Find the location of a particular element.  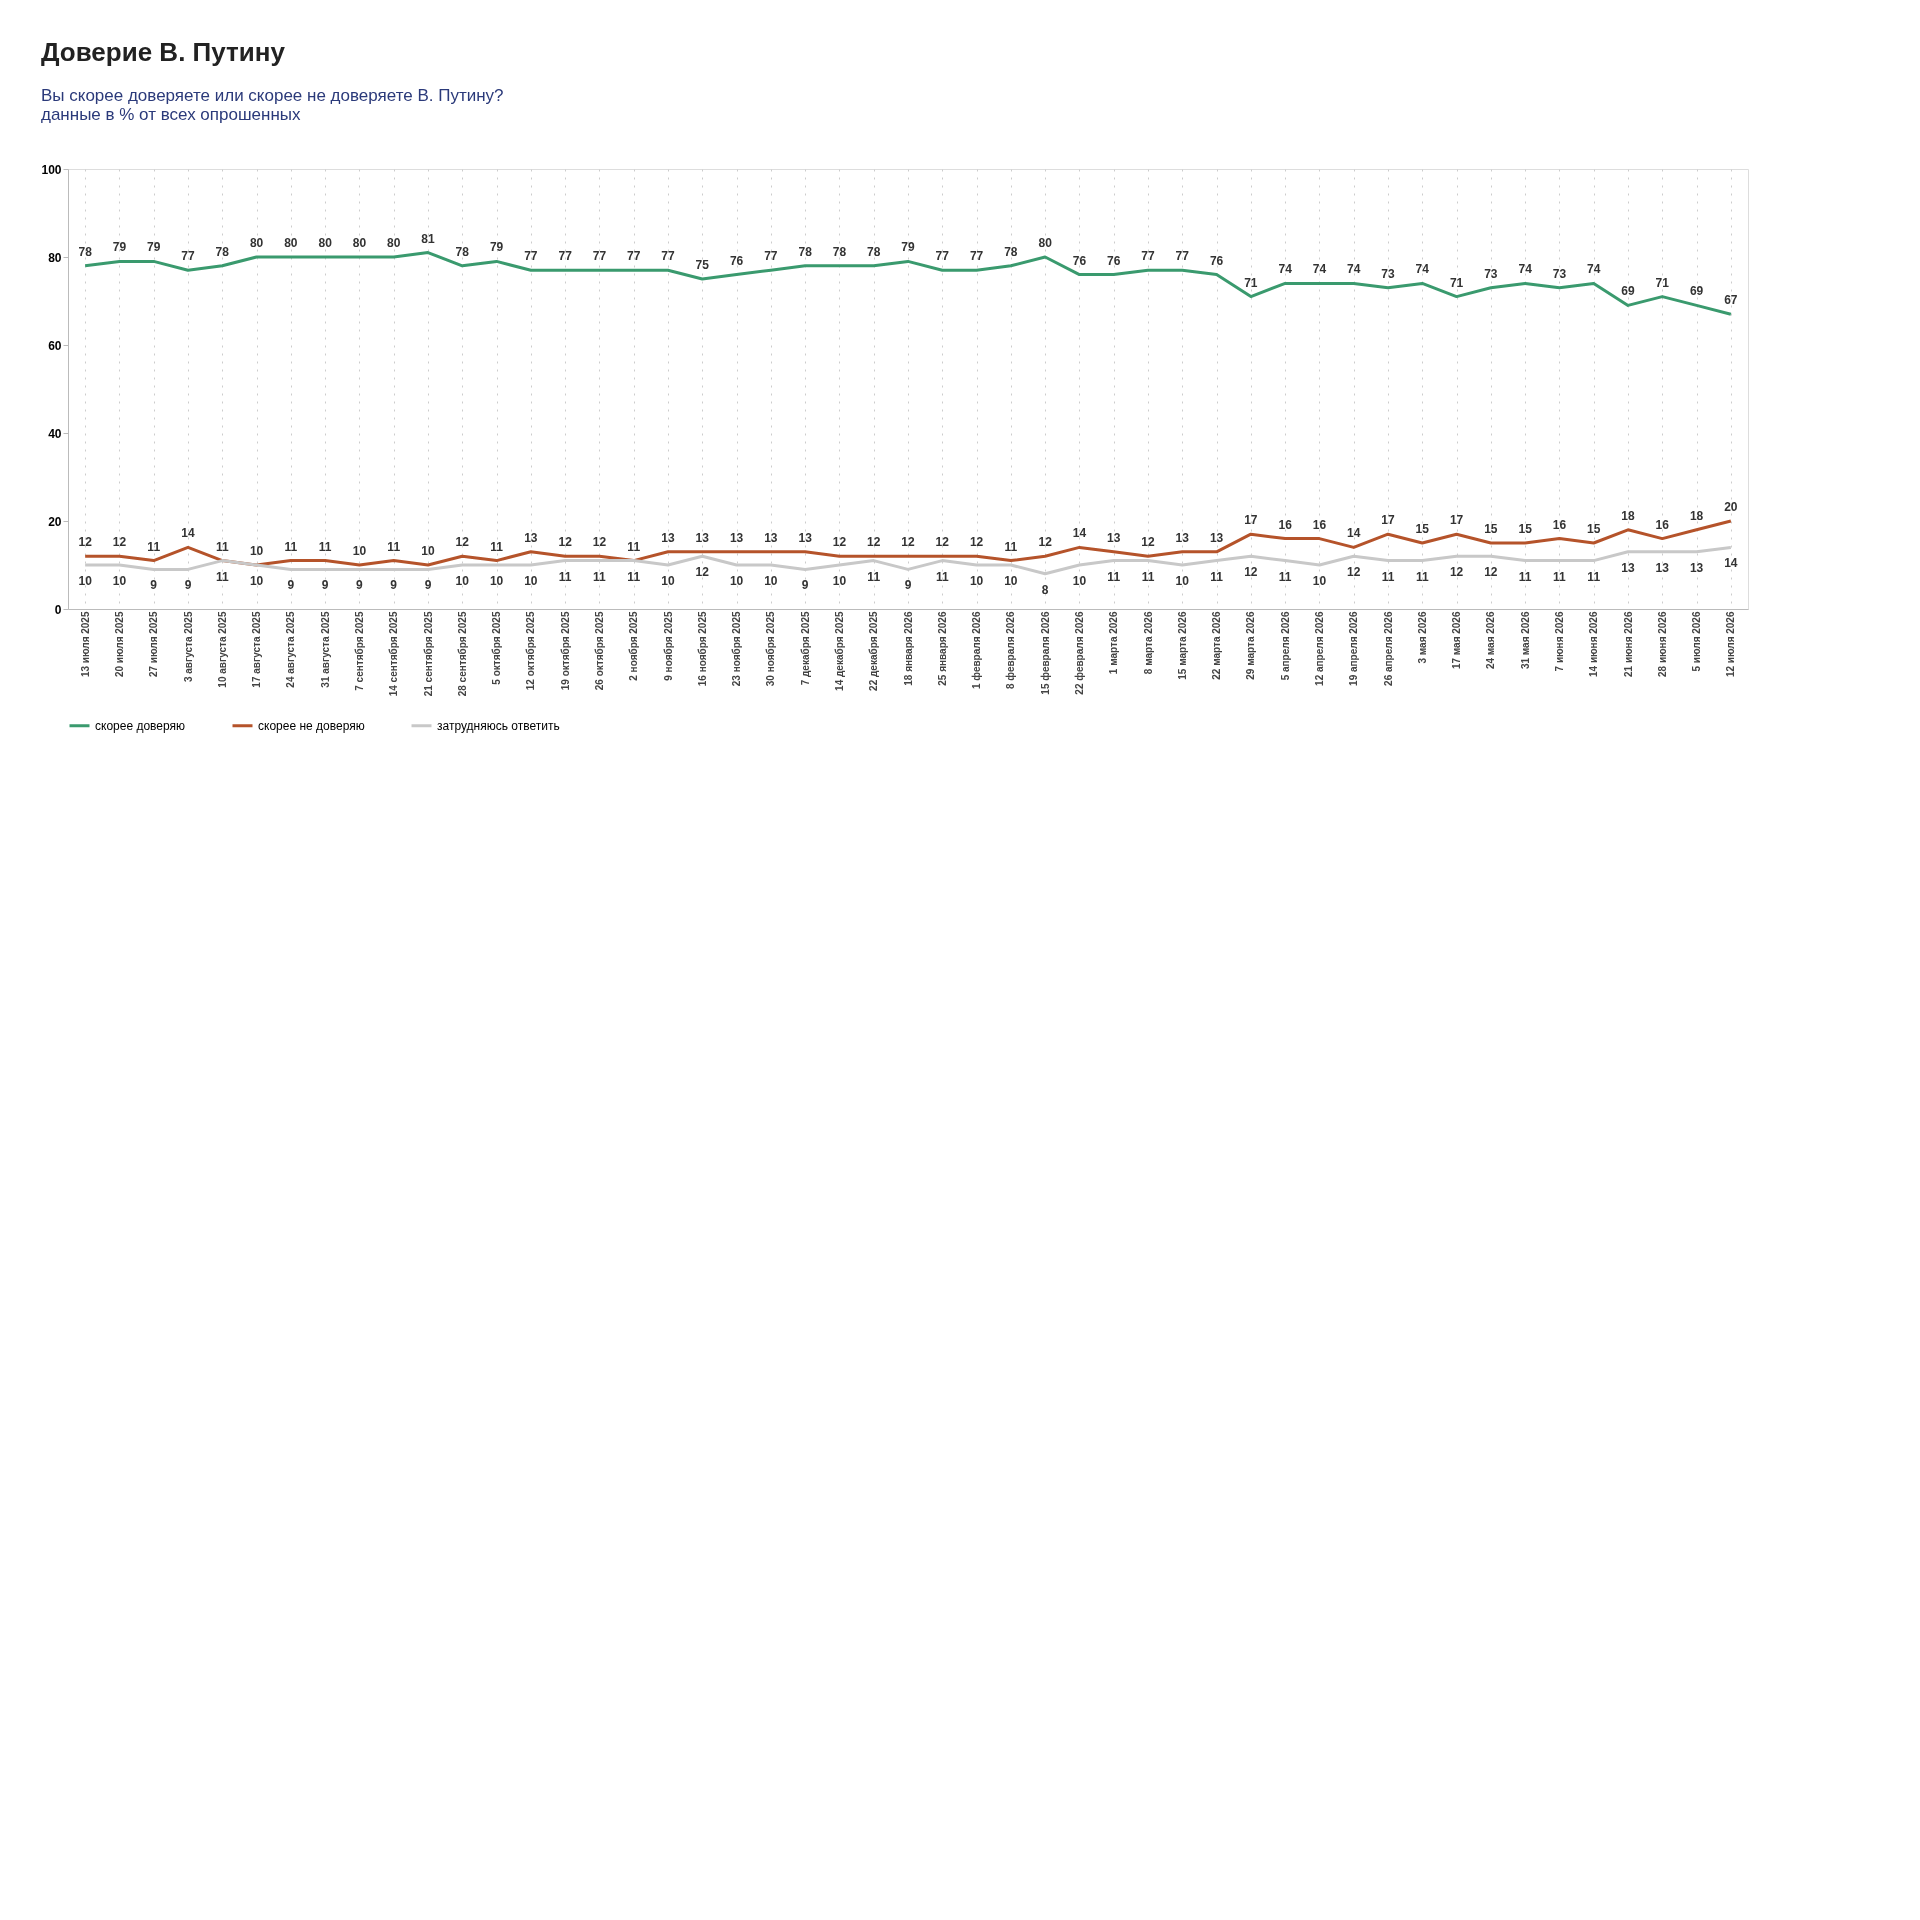

x-tick-label: 7 июня 2026 is located at coordinates (1559, 641).